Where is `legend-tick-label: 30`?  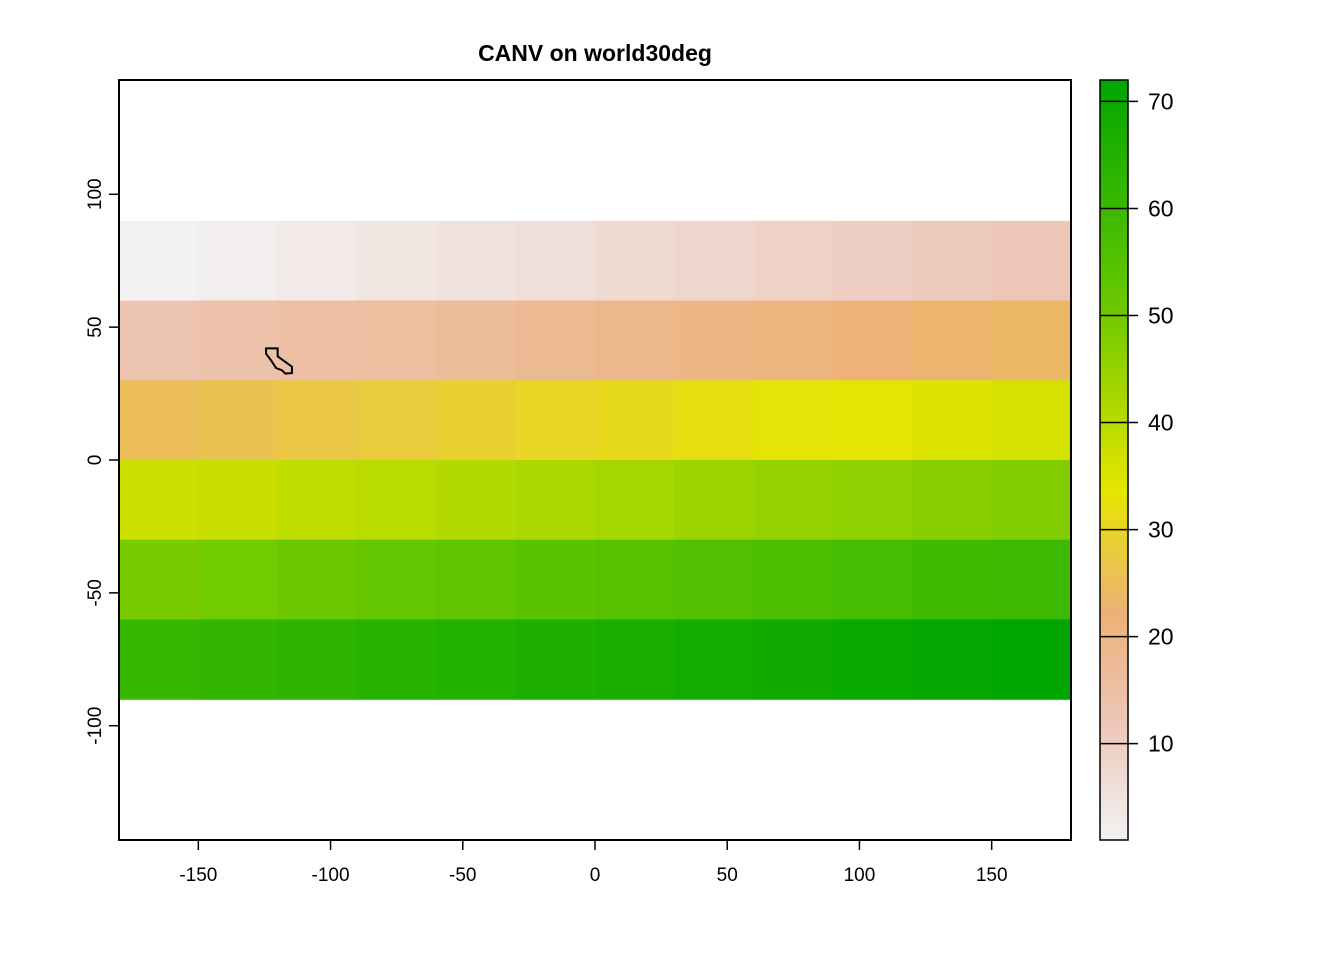
legend-tick-label: 30 is located at coordinates (1161, 530).